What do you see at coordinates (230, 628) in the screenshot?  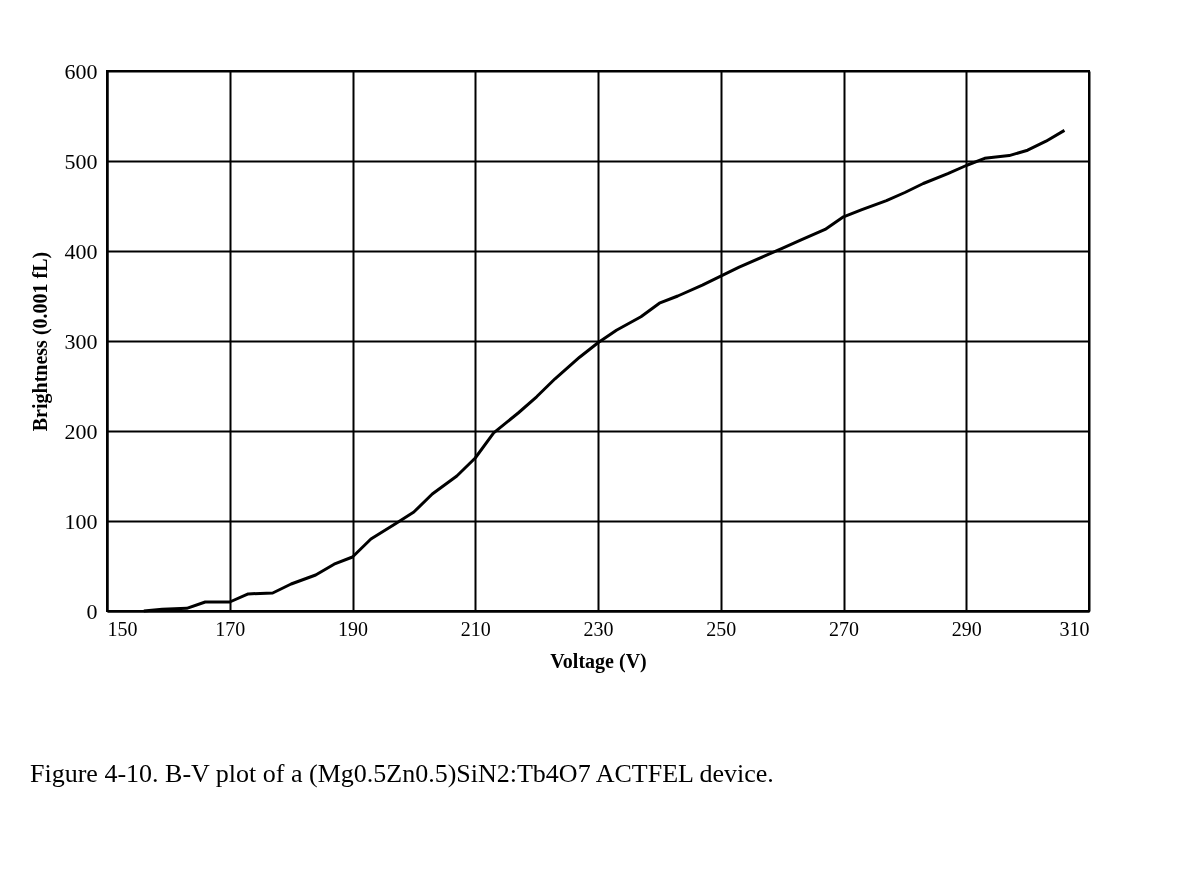 I see `x-tick-label: 170` at bounding box center [230, 628].